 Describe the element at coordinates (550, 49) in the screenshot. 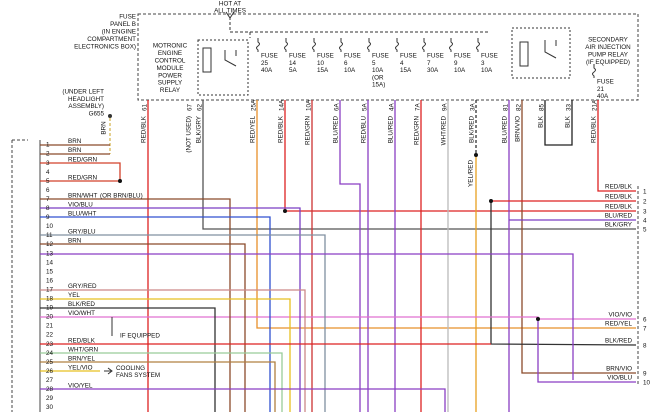

I see `relay-switch` at that location.